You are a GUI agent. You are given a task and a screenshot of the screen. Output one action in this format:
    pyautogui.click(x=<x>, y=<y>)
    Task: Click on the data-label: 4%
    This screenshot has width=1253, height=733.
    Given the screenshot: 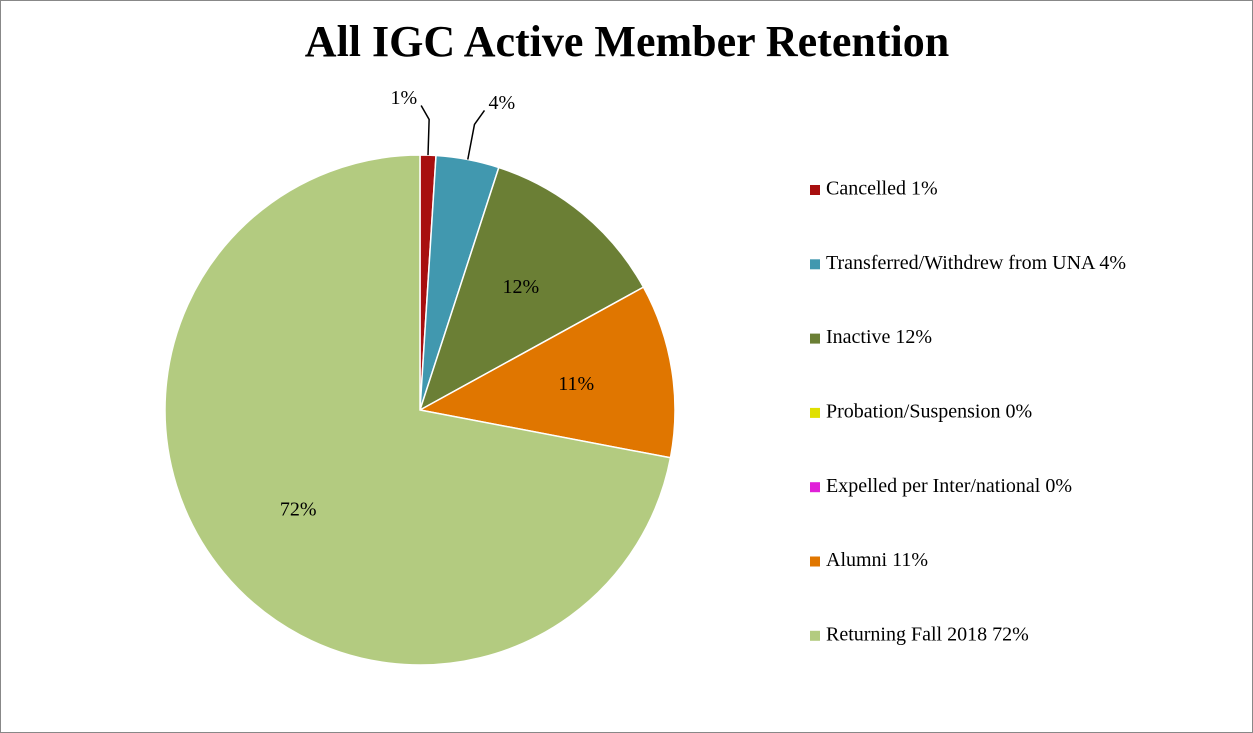 What is the action you would take?
    pyautogui.click(x=501, y=103)
    